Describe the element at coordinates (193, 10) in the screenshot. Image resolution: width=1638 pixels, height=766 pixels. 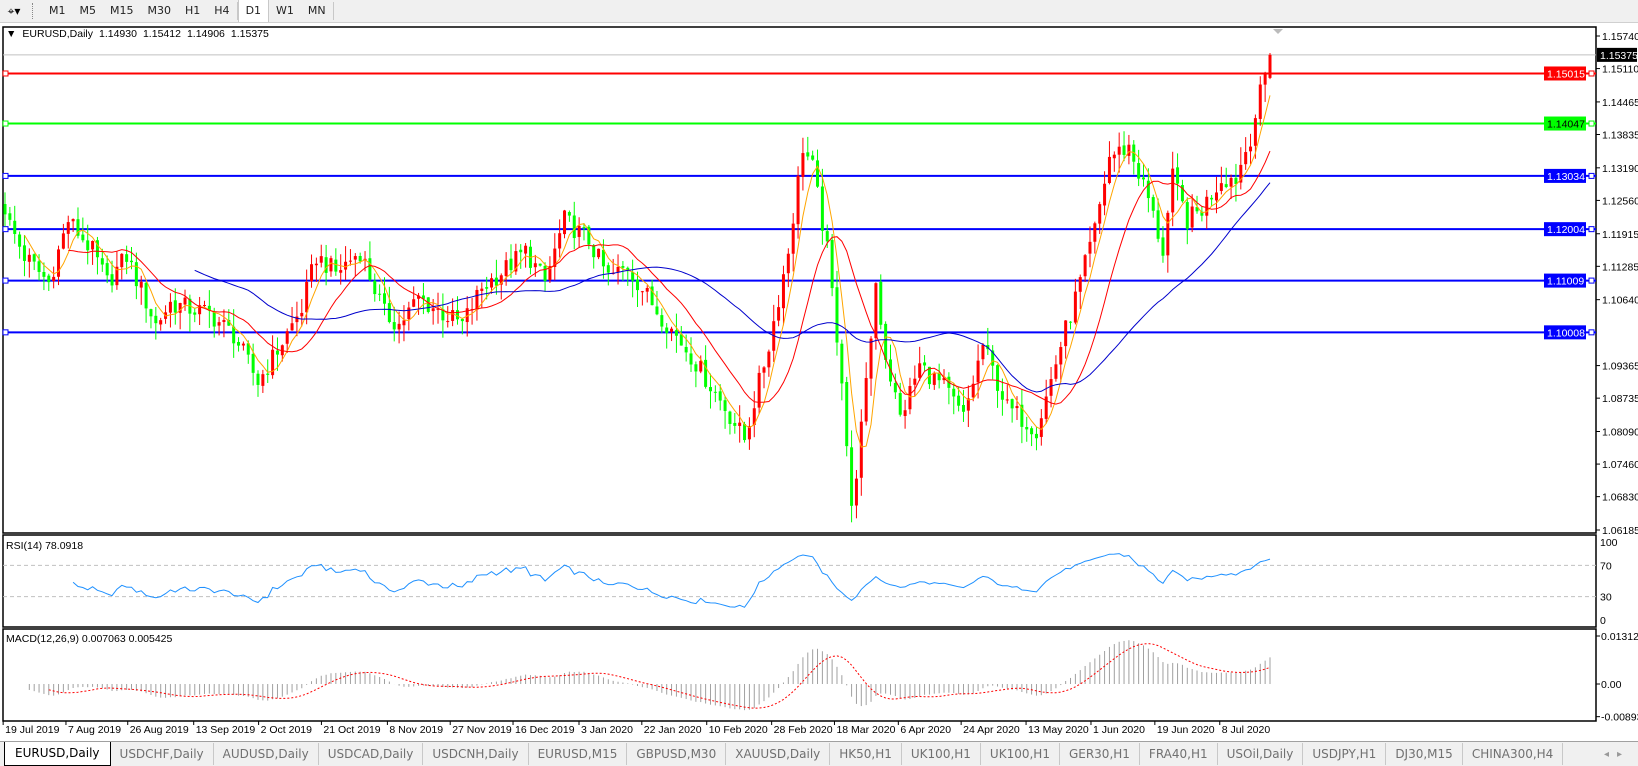
I see `timeframe-h1: H1` at that location.